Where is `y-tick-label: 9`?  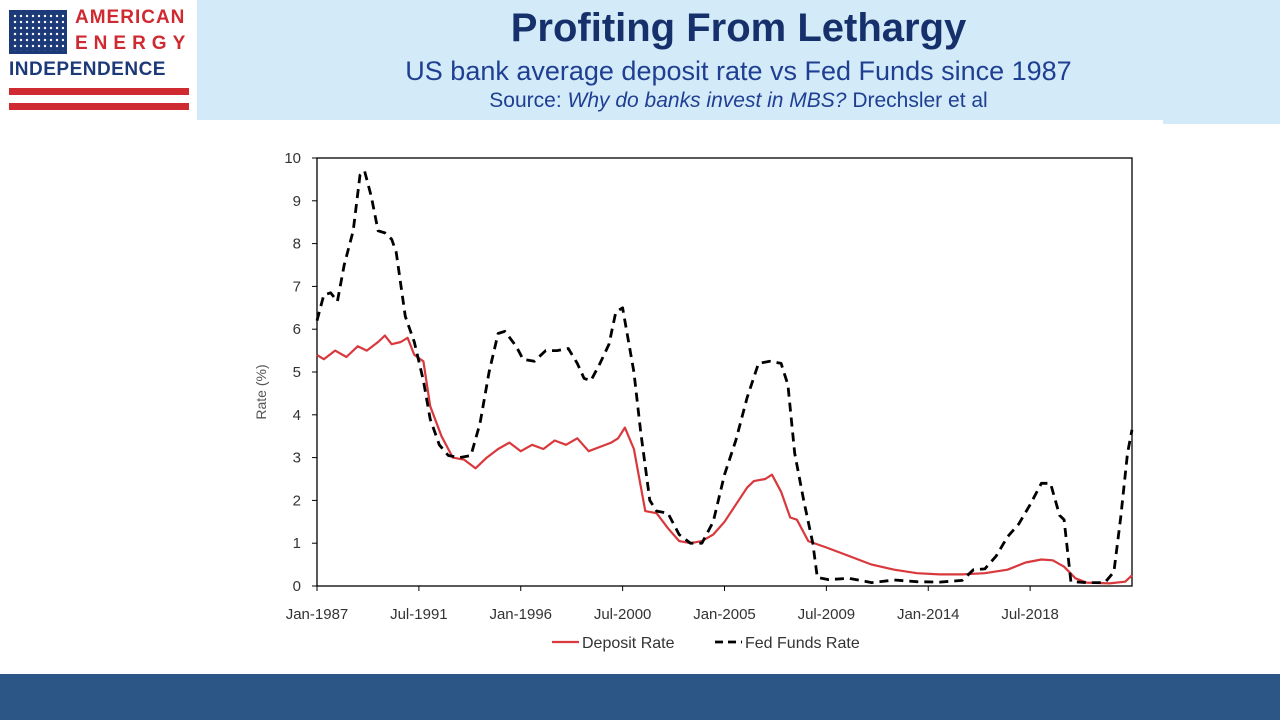 y-tick-label: 9 is located at coordinates (297, 201).